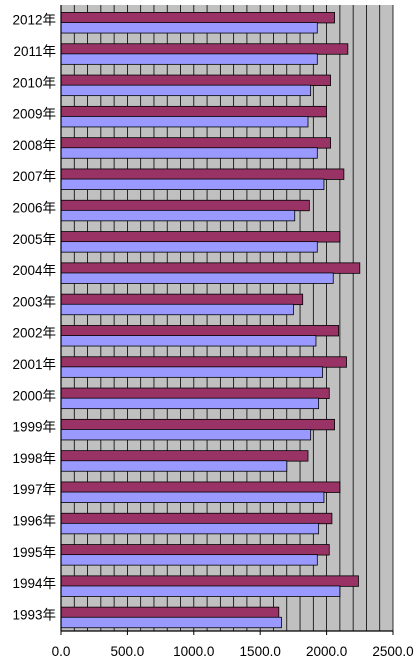 The width and height of the screenshot is (420, 666). I want to click on x-tick-label: 2000.0, so click(326, 651).